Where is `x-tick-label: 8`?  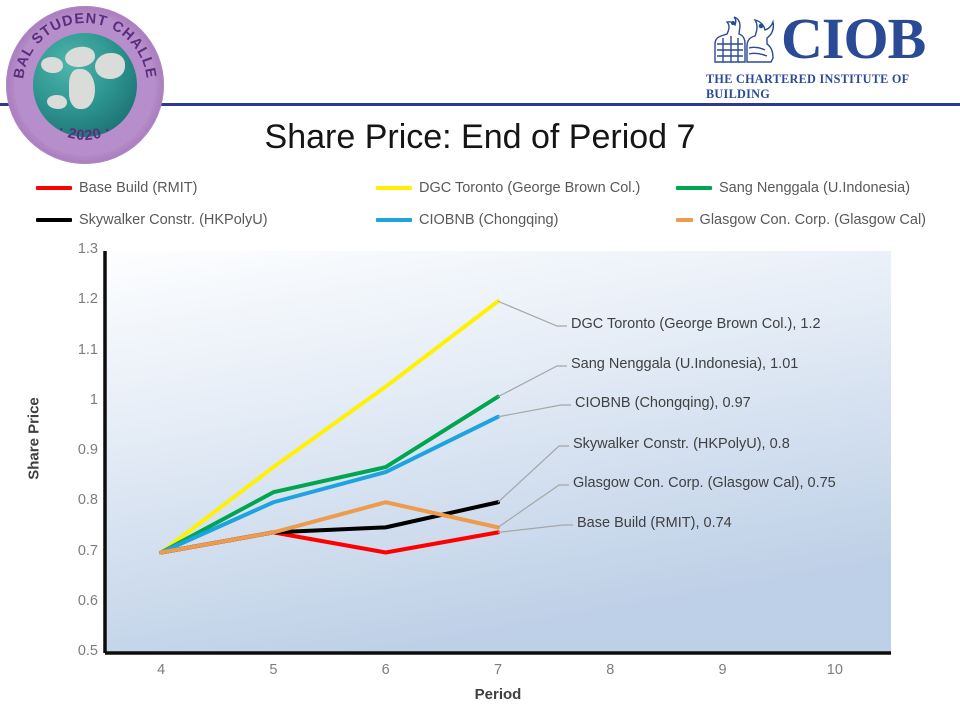
x-tick-label: 8 is located at coordinates (610, 670).